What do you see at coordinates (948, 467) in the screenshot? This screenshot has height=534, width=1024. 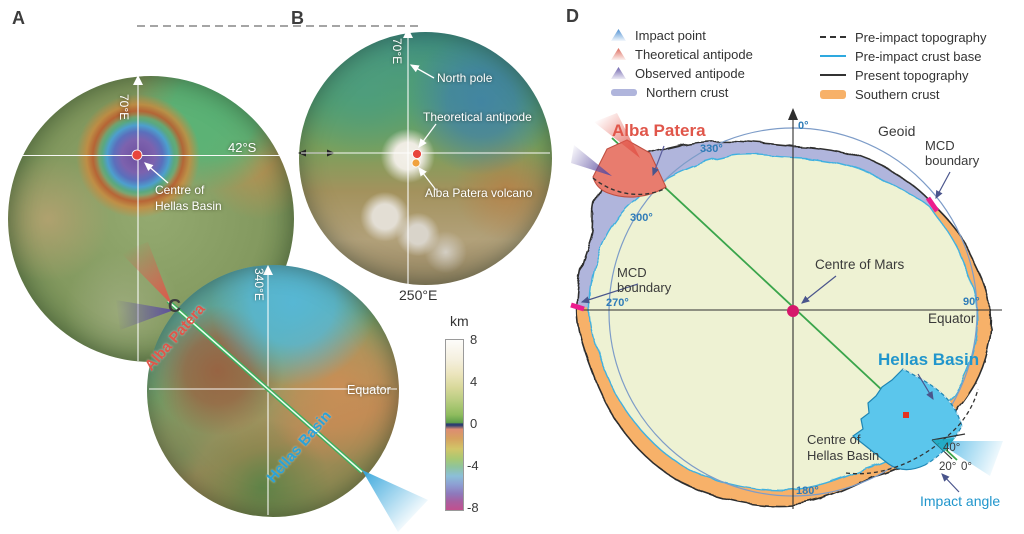 I see `impact-angle-20-label: 20°` at bounding box center [948, 467].